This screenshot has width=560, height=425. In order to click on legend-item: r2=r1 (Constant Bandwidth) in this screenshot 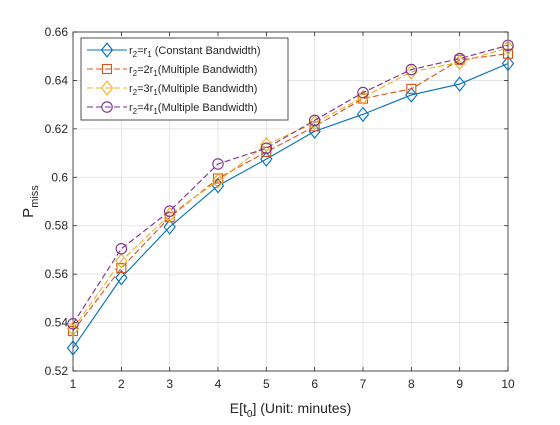, I will do `click(174, 50)`.